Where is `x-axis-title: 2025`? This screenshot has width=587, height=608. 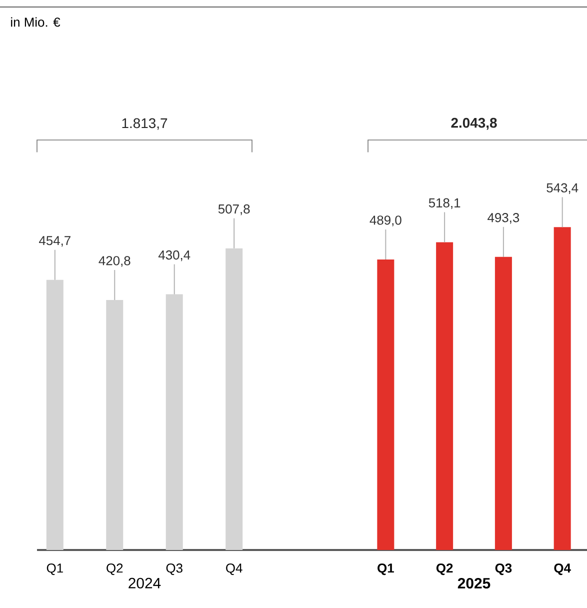 x-axis-title: 2025 is located at coordinates (474, 583).